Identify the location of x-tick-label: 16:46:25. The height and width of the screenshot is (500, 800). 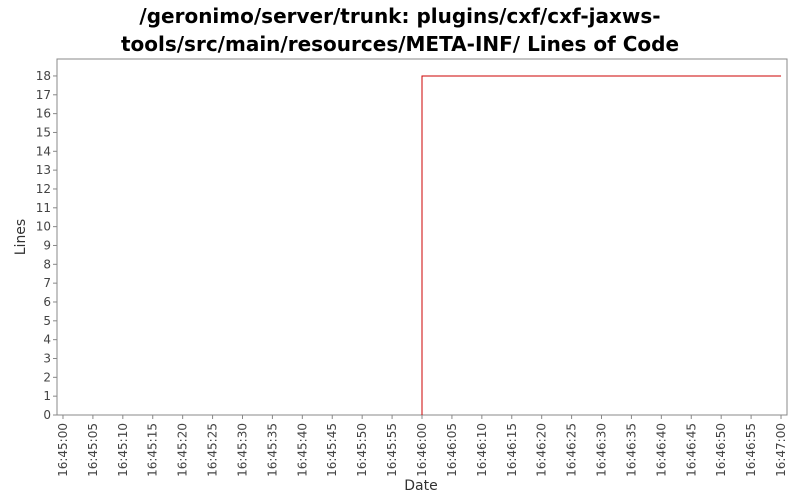
(572, 450).